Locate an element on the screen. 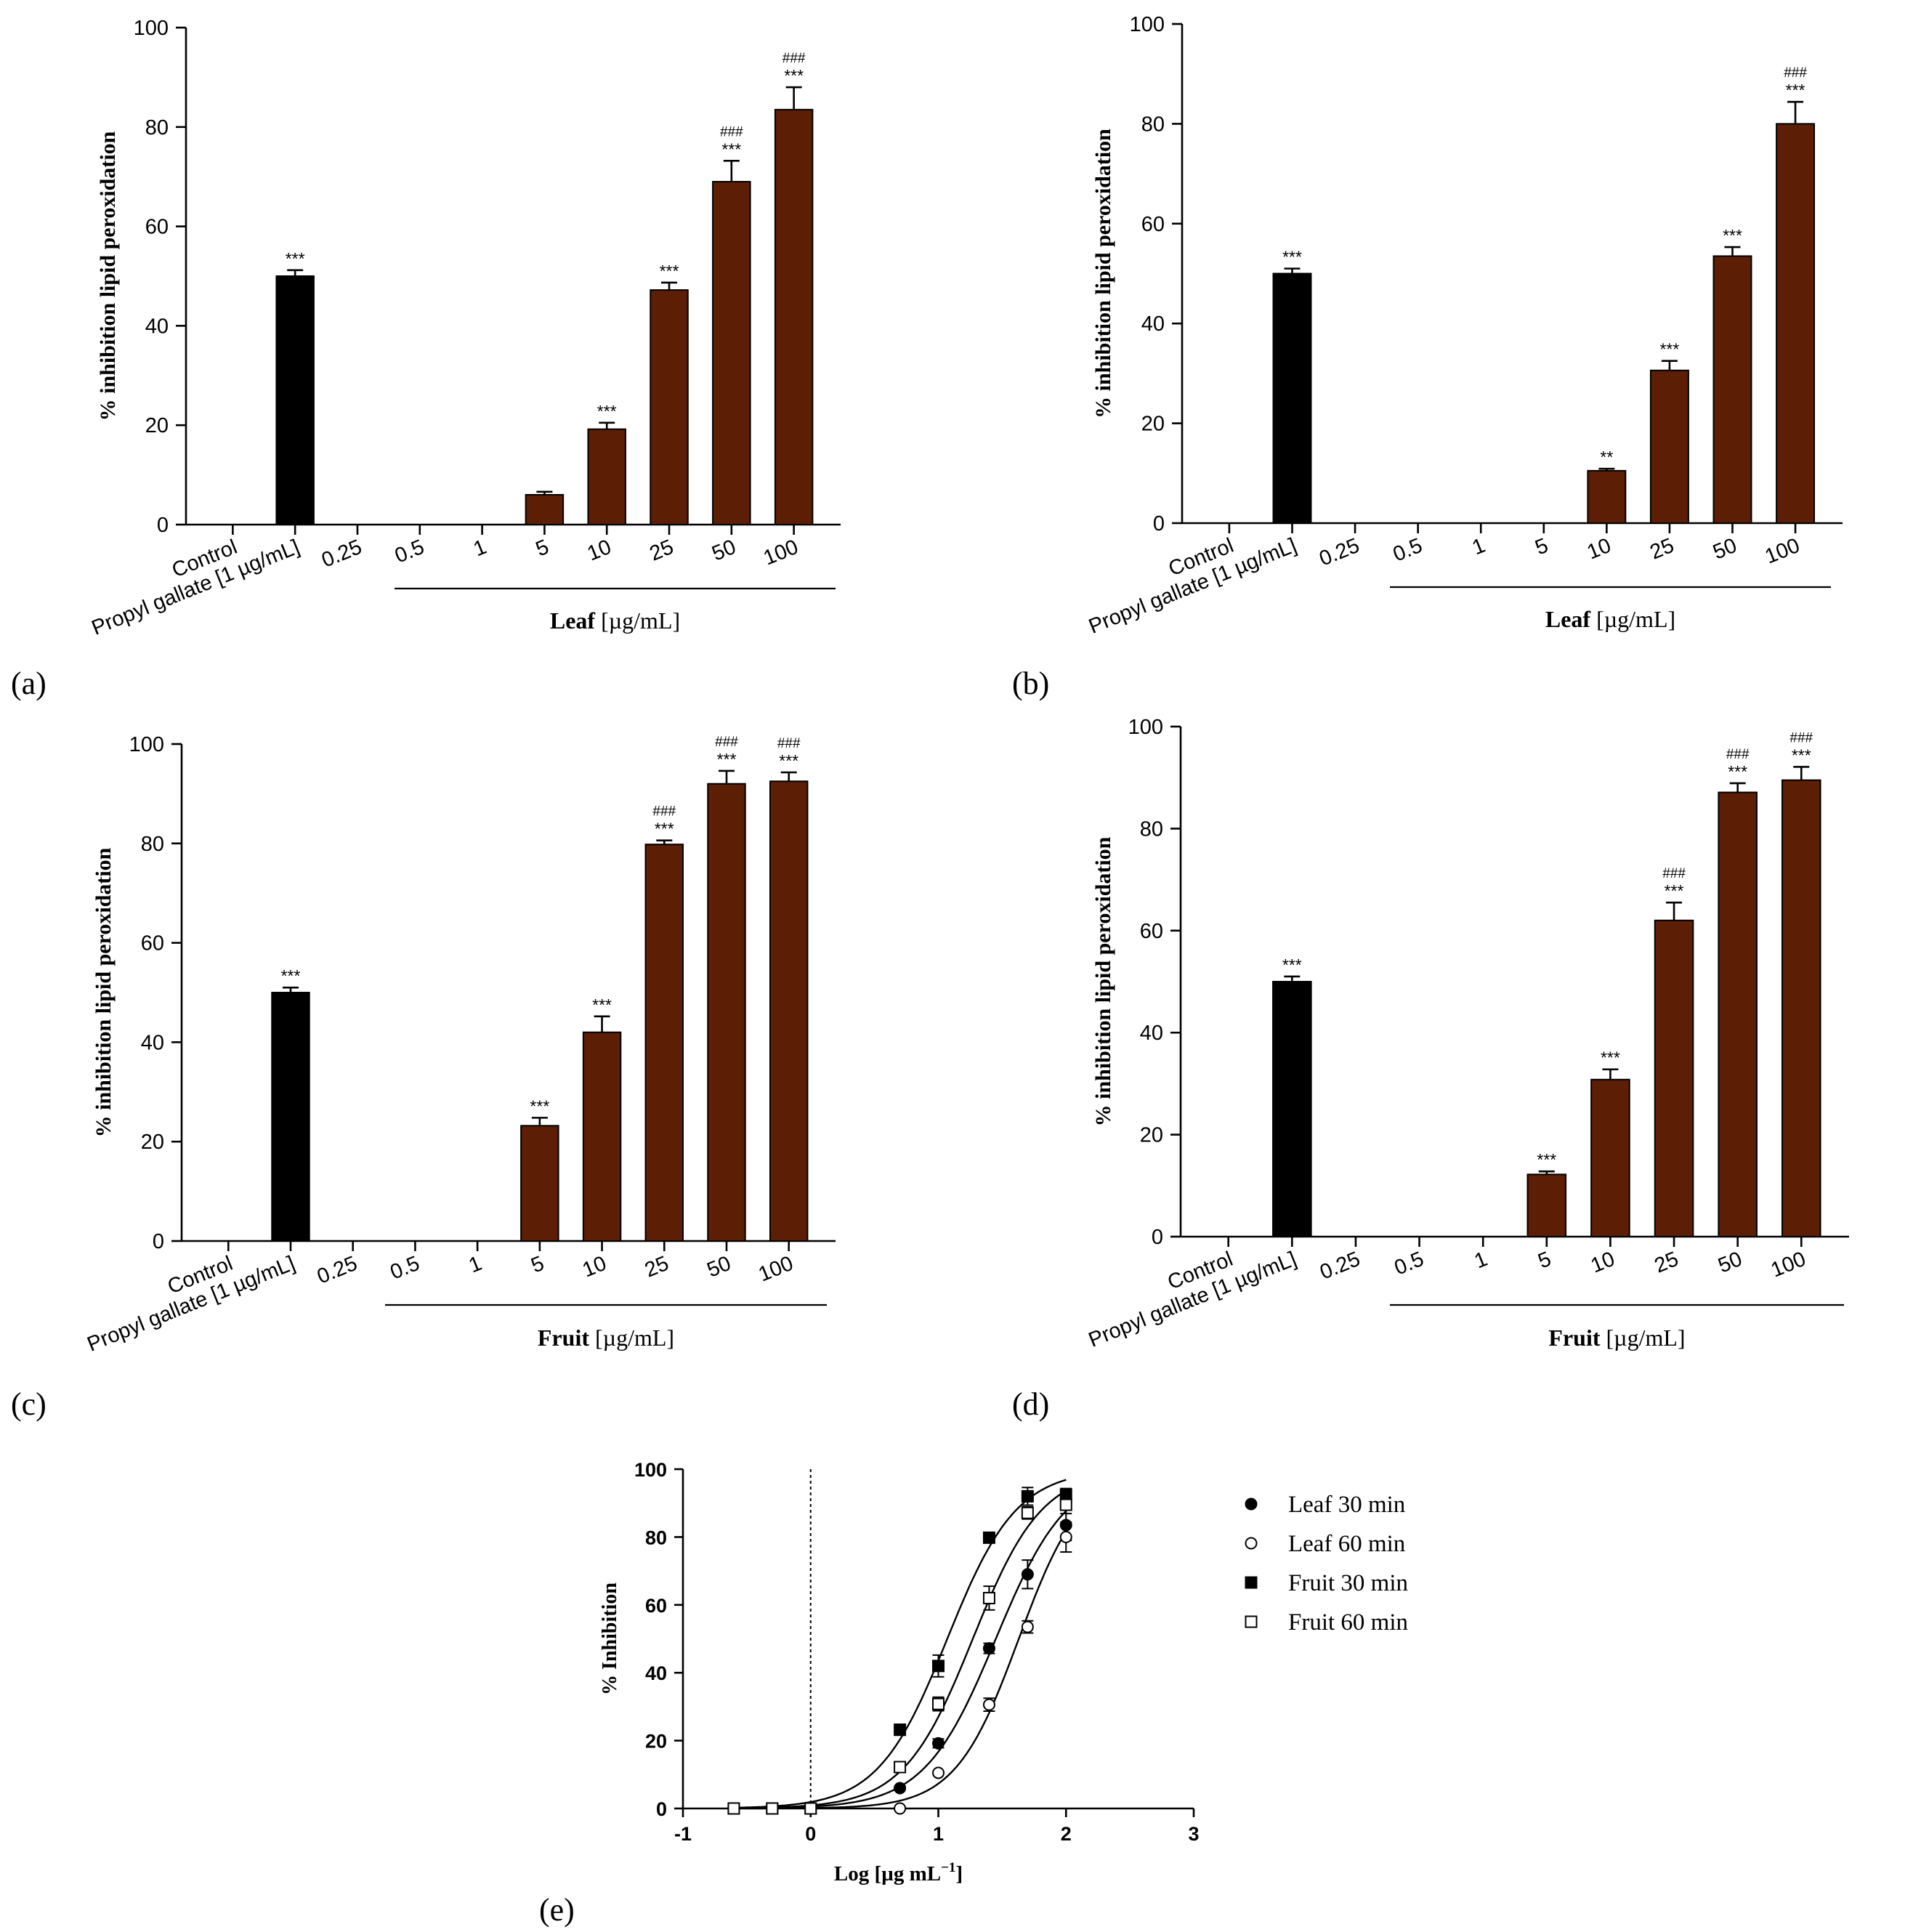 The width and height of the screenshot is (1913, 1932). legend-label: Fruit 60 min is located at coordinates (1348, 1622).